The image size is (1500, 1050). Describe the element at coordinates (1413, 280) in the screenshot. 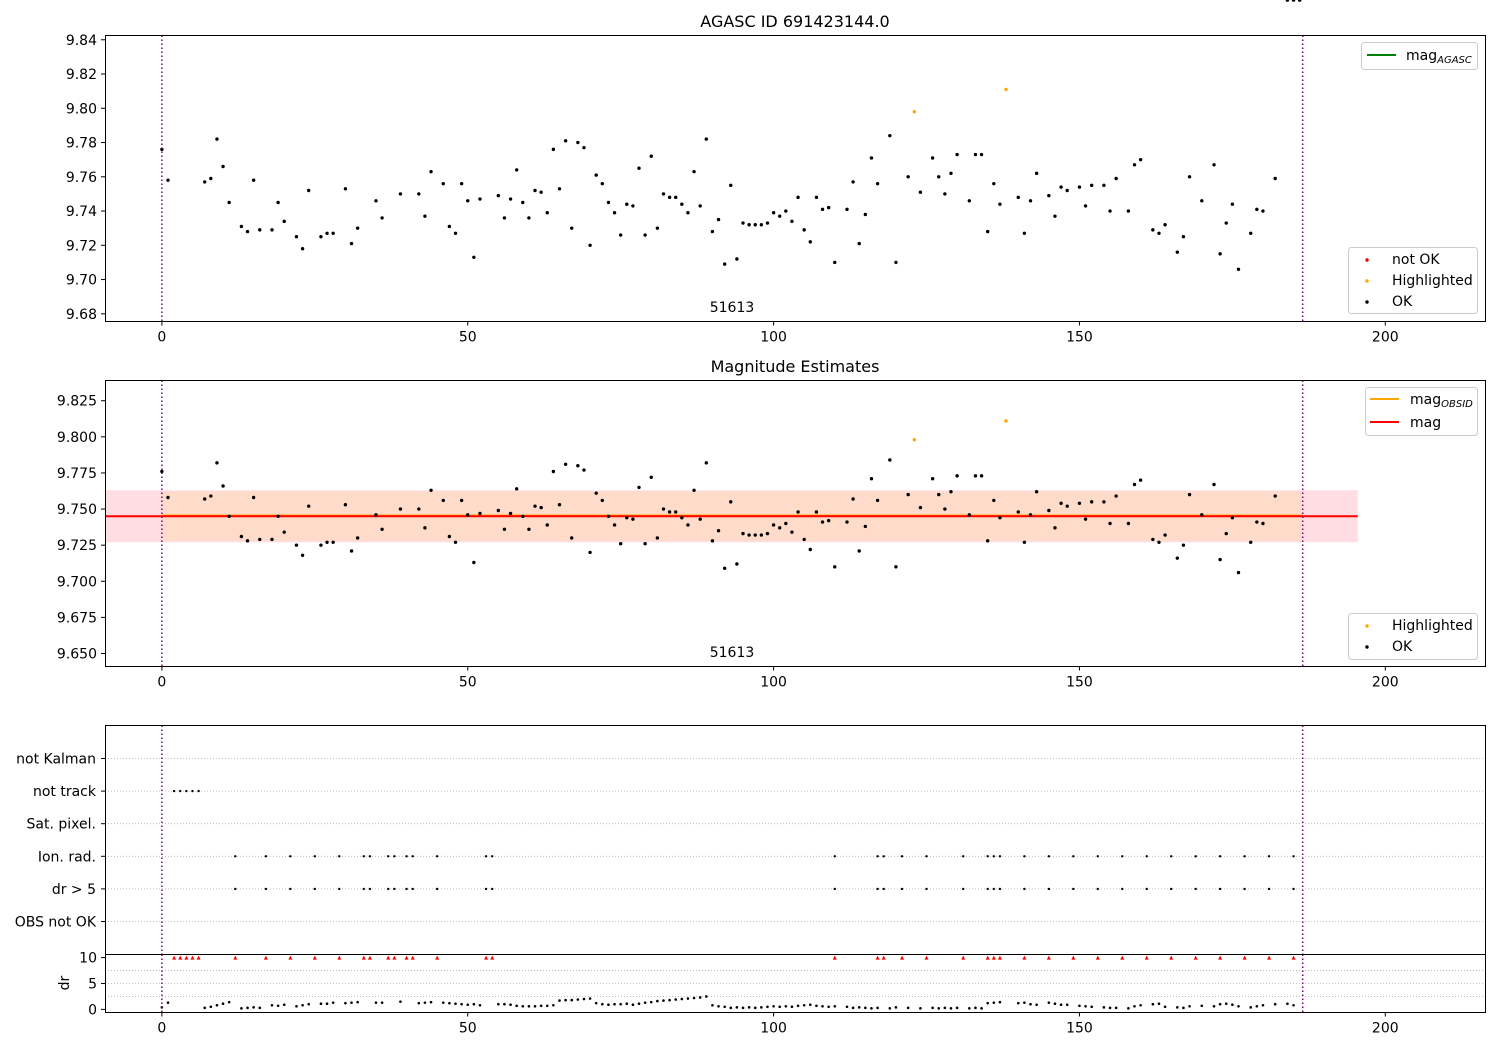

I see `legend-box` at that location.